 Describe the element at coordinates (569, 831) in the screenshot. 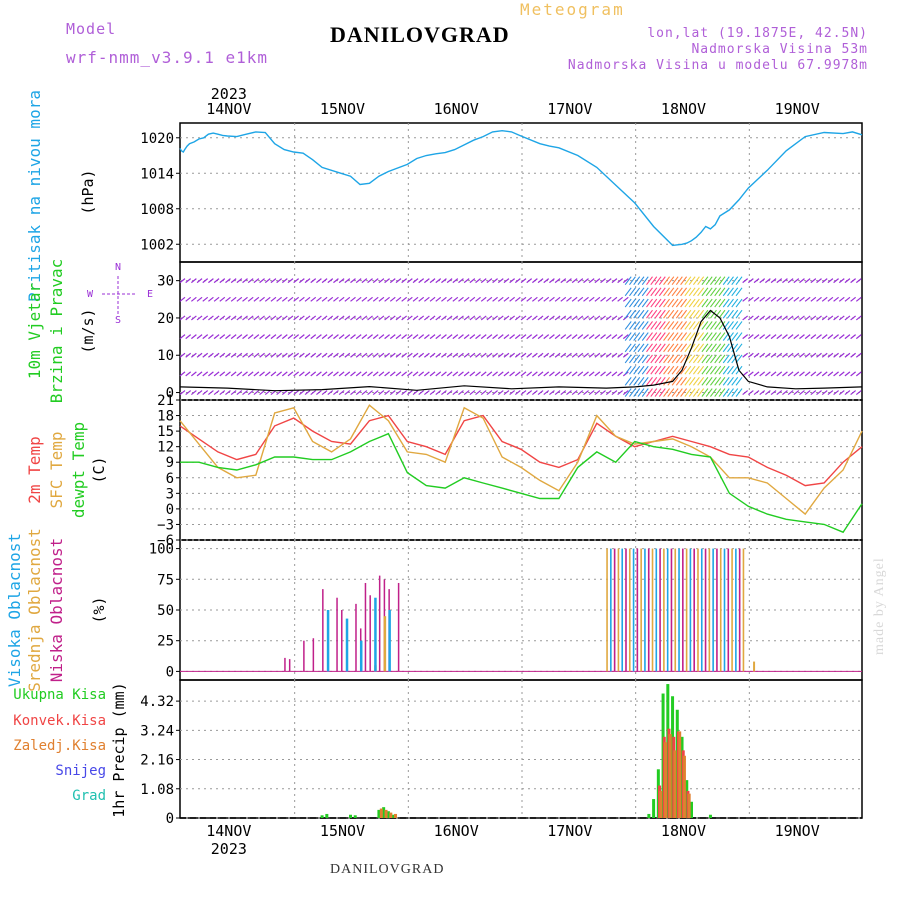

I see `time-label-bottom: 17NOV` at that location.